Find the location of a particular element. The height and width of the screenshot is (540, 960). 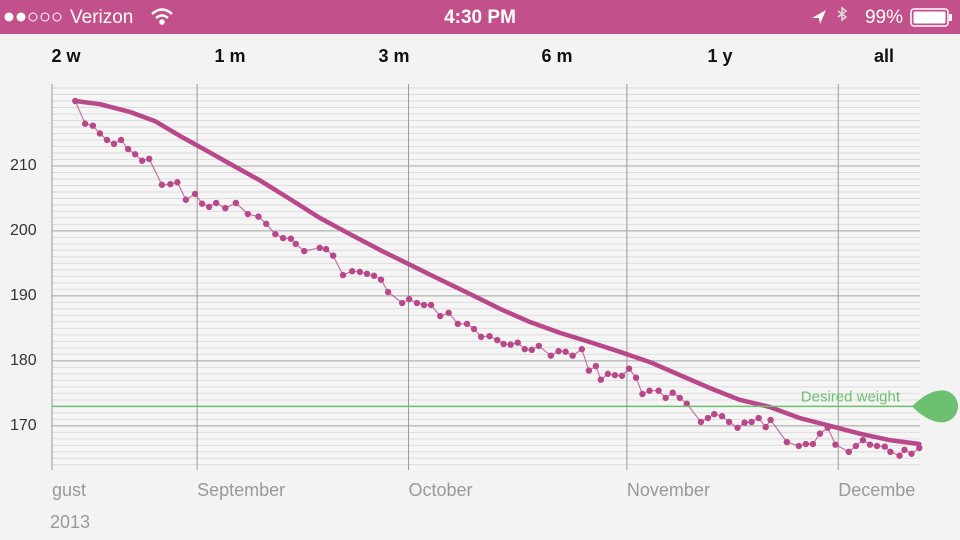

wifi is located at coordinates (162, 16).